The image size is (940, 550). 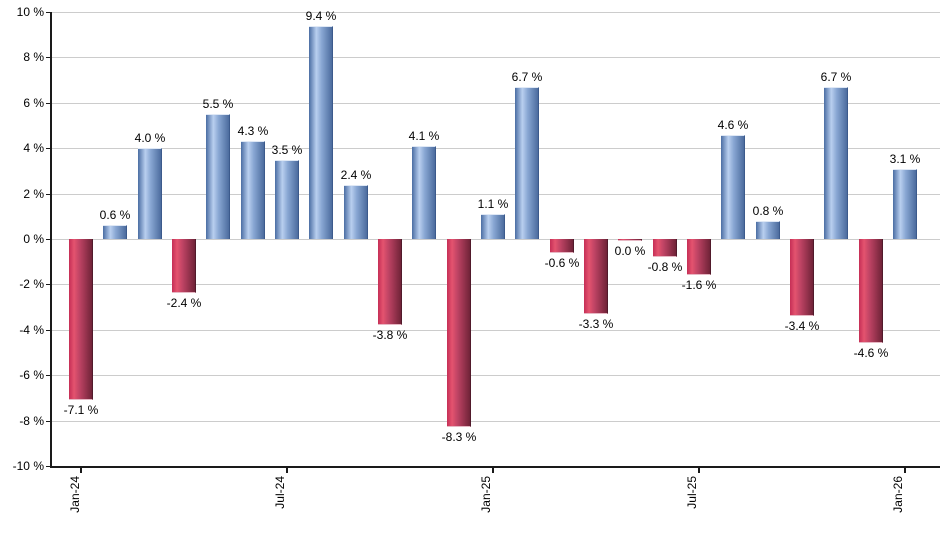 I want to click on bar-value-label: -1.6 %, so click(x=699, y=285).